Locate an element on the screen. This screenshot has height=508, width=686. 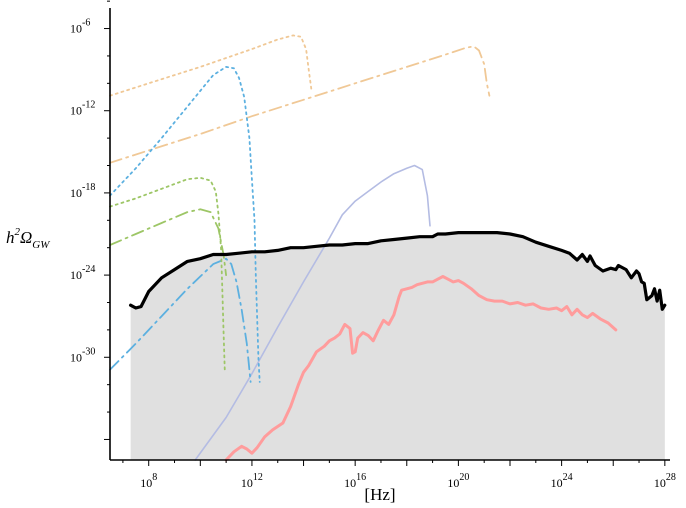
y-tick-label: 10-12 is located at coordinates (82, 109).